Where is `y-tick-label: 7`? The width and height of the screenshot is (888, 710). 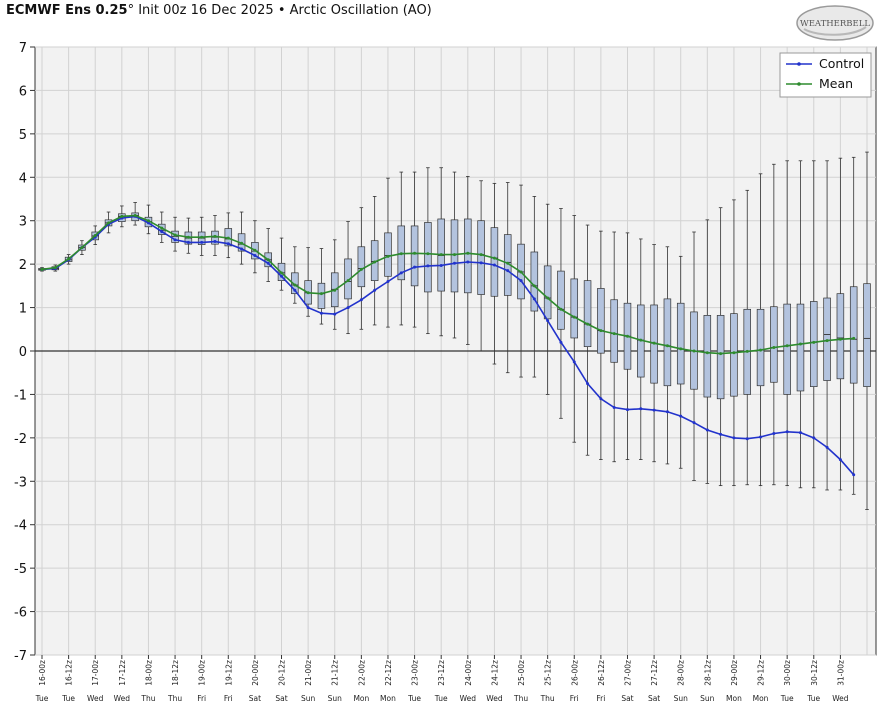
y-tick-label: 7 is located at coordinates (23, 48).